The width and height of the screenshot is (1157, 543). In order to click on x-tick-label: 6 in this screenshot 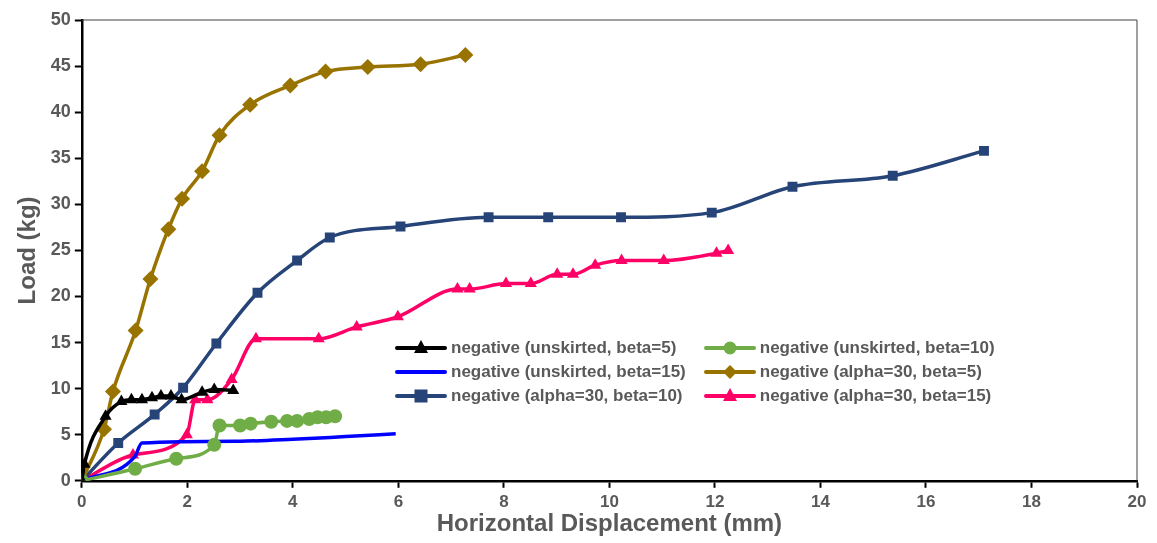, I will do `click(398, 501)`.